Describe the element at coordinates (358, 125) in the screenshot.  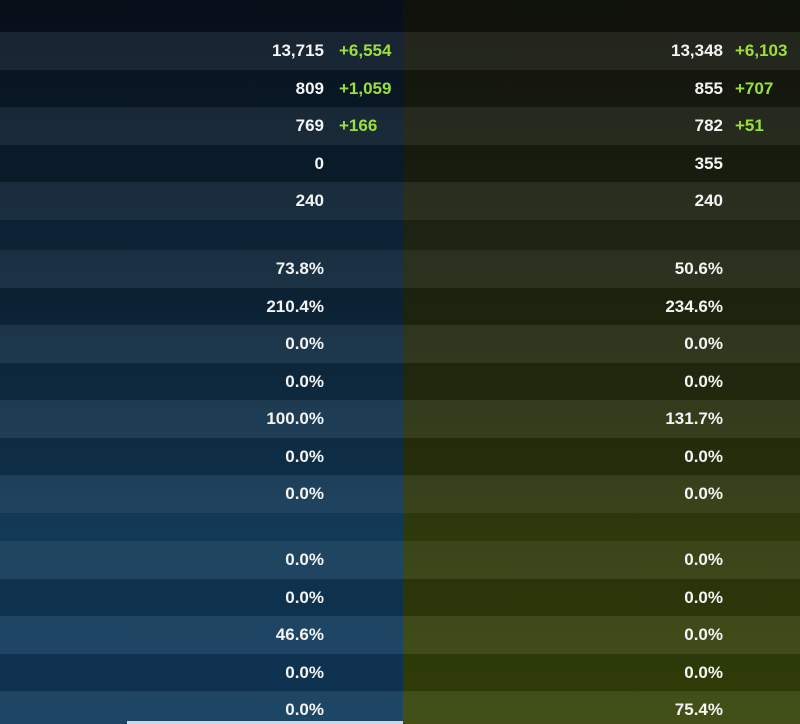
I see `stat-bonus: +166` at that location.